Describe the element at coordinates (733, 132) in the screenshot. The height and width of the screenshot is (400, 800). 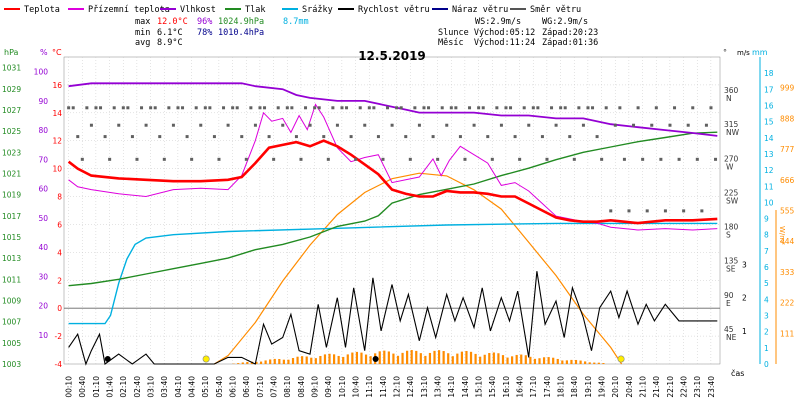
I see `tick-dir-label: NW` at that location.